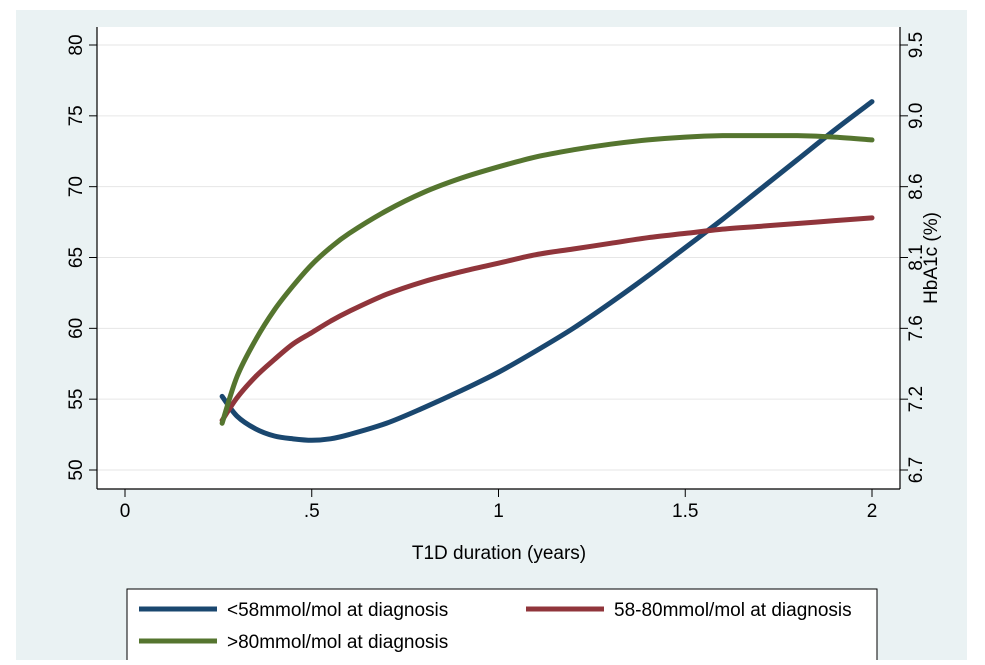  I want to click on y2-tick-label: 6.7, so click(916, 470).